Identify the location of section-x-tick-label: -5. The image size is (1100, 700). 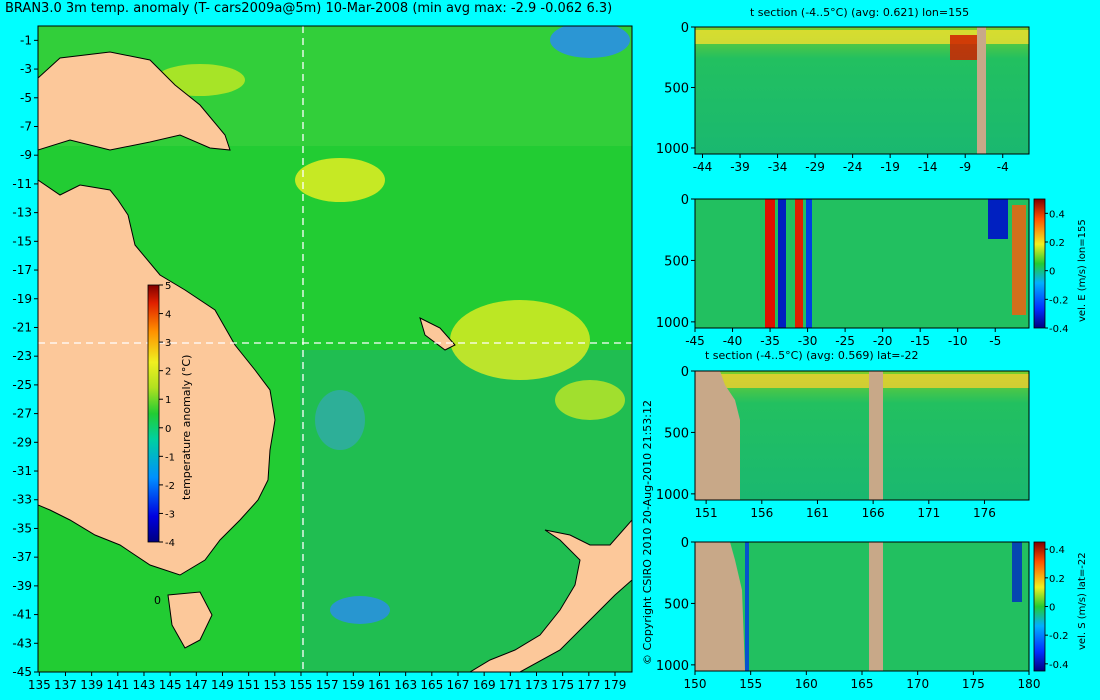
(995, 341).